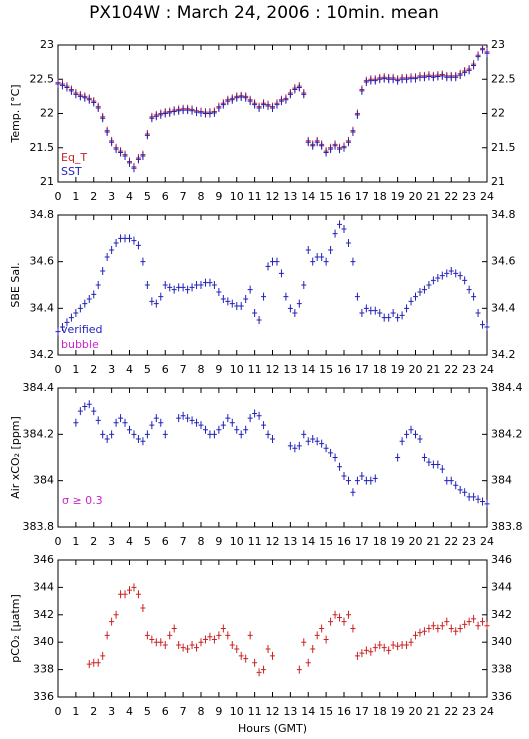 The width and height of the screenshot is (529, 739). Describe the element at coordinates (201, 196) in the screenshot. I see `x-tick-label: 8` at that location.